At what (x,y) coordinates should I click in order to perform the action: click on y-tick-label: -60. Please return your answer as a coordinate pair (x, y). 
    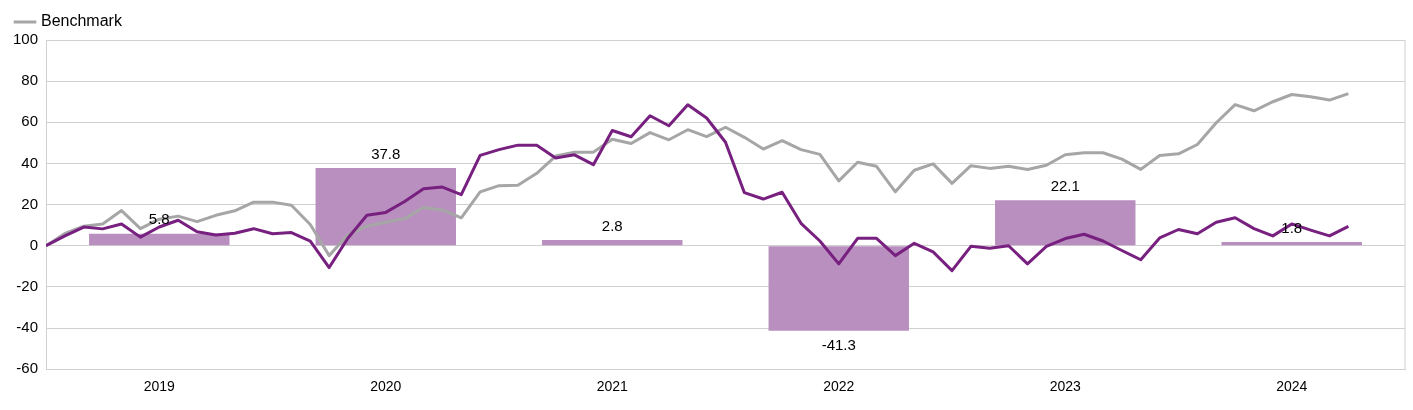
    Looking at the image, I should click on (27, 368).